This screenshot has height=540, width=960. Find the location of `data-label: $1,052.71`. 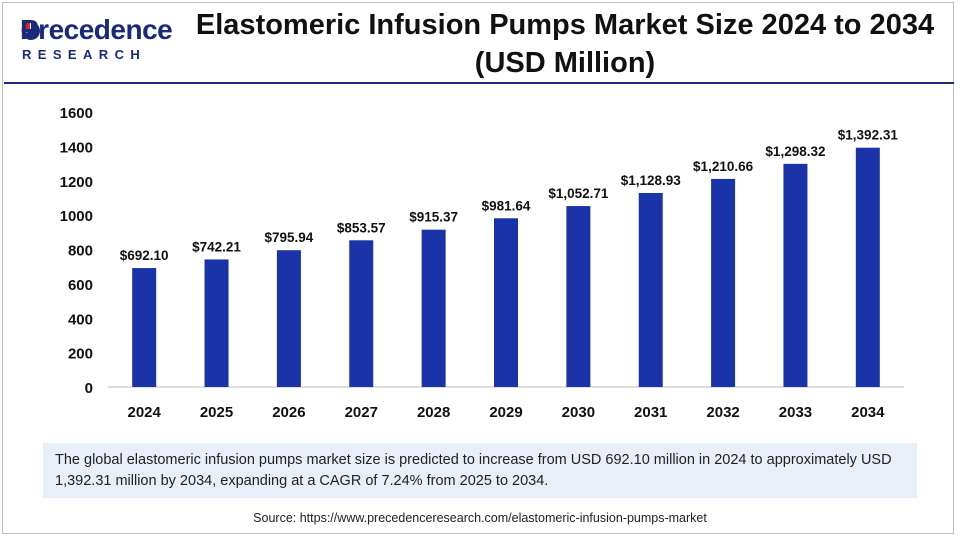

data-label: $1,052.71 is located at coordinates (578, 193).